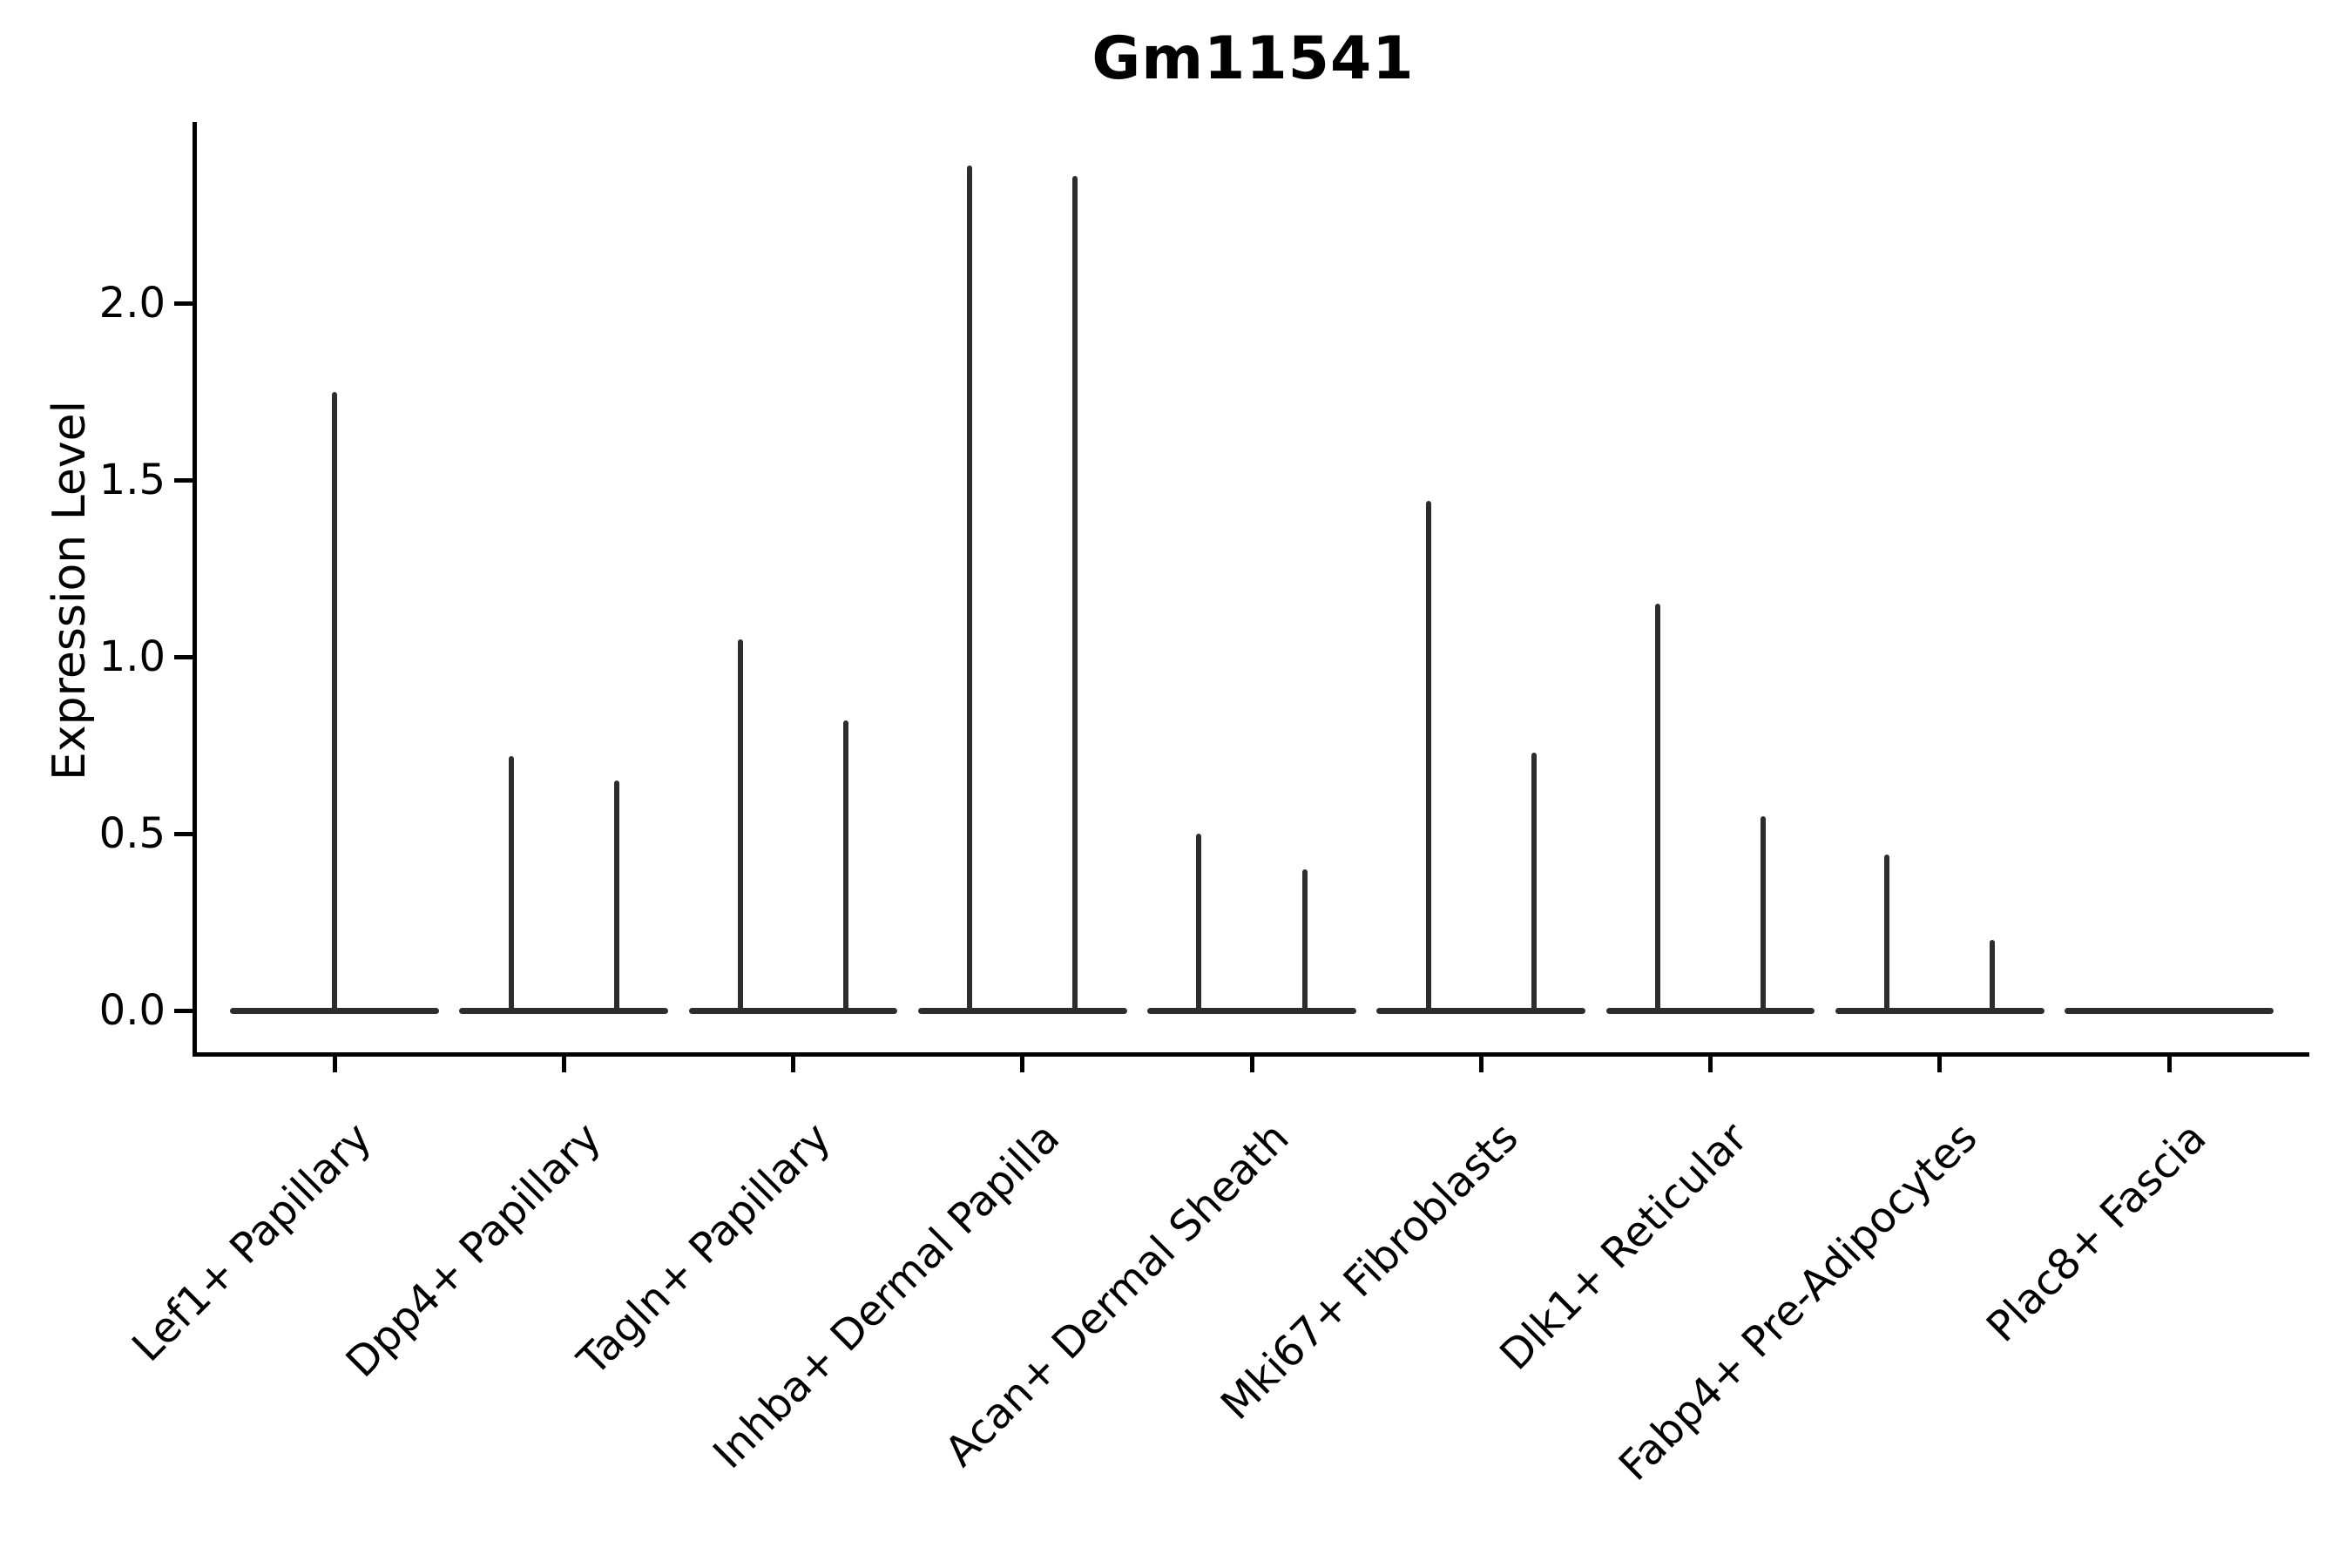 The image size is (2352, 1568). Describe the element at coordinates (704, 1249) in the screenshot. I see `x-tick-label: Tagln+ Papillary` at that location.